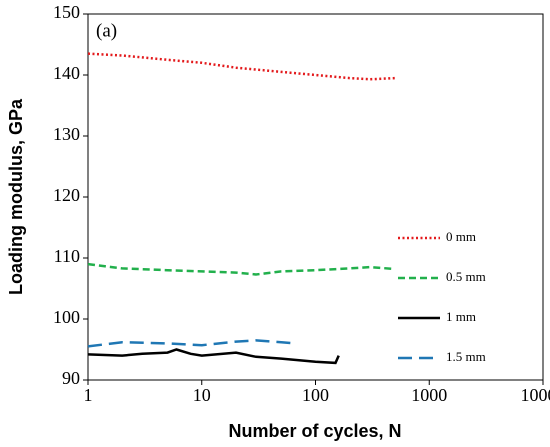 This screenshot has width=550, height=447. What do you see at coordinates (66, 317) in the screenshot?
I see `y-tick-label: 100` at bounding box center [66, 317].